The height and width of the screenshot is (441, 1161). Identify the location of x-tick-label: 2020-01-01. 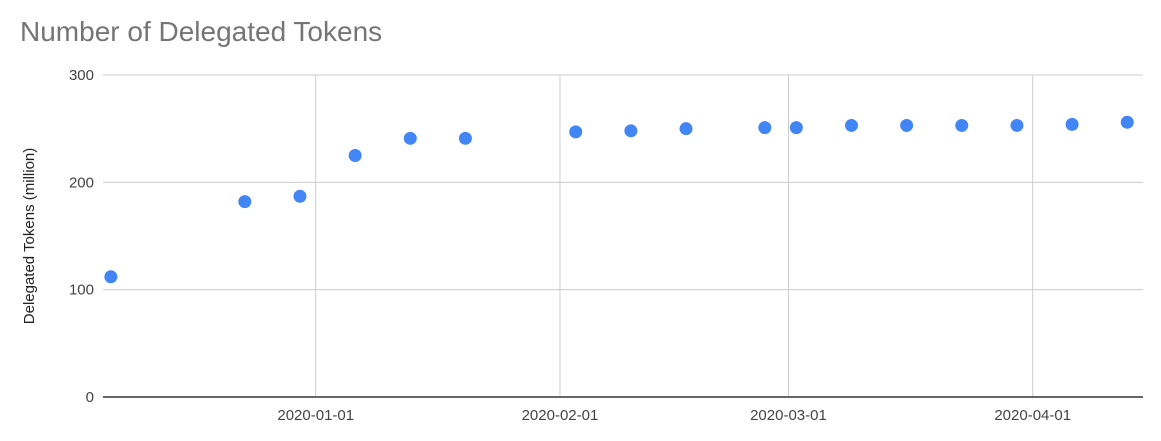
(315, 415).